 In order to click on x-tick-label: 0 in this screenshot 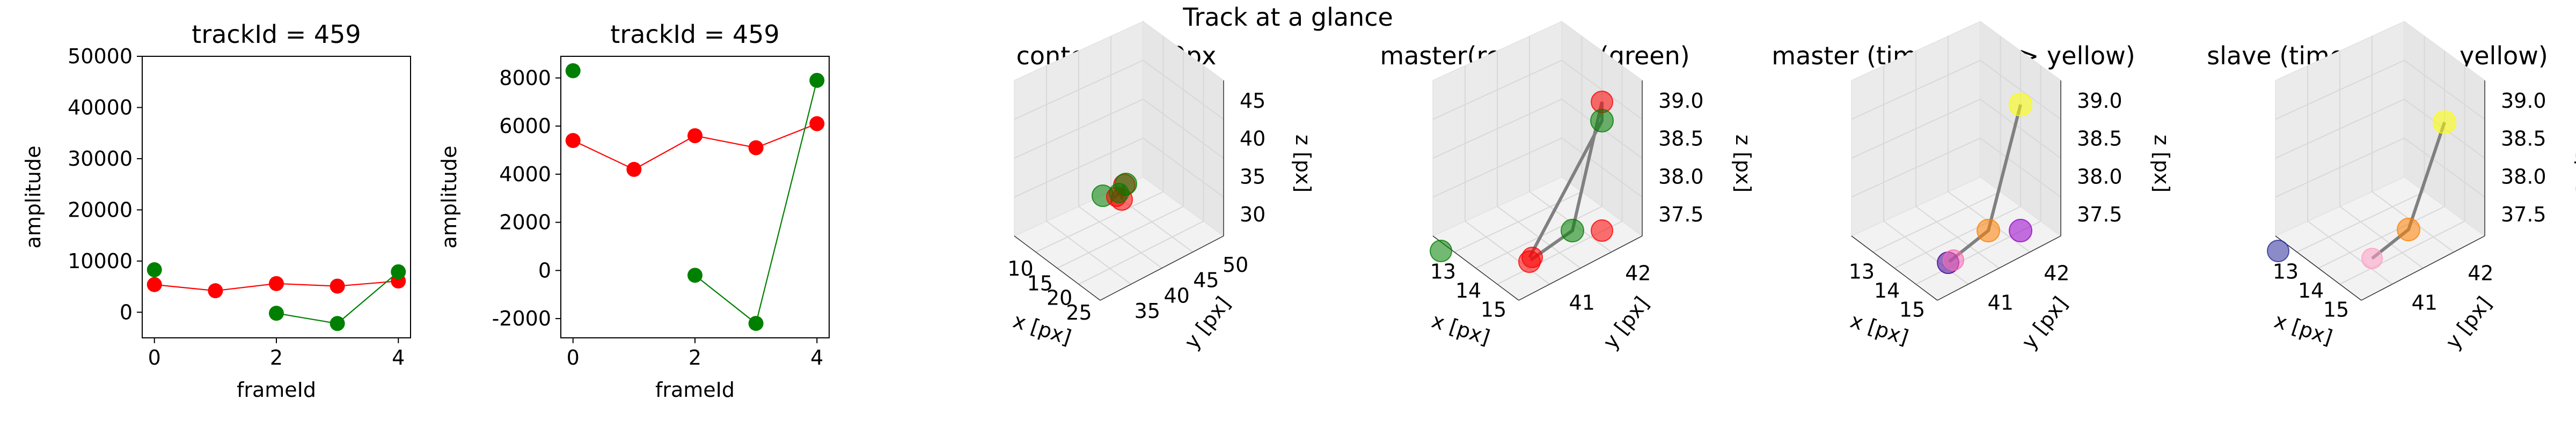, I will do `click(573, 357)`.